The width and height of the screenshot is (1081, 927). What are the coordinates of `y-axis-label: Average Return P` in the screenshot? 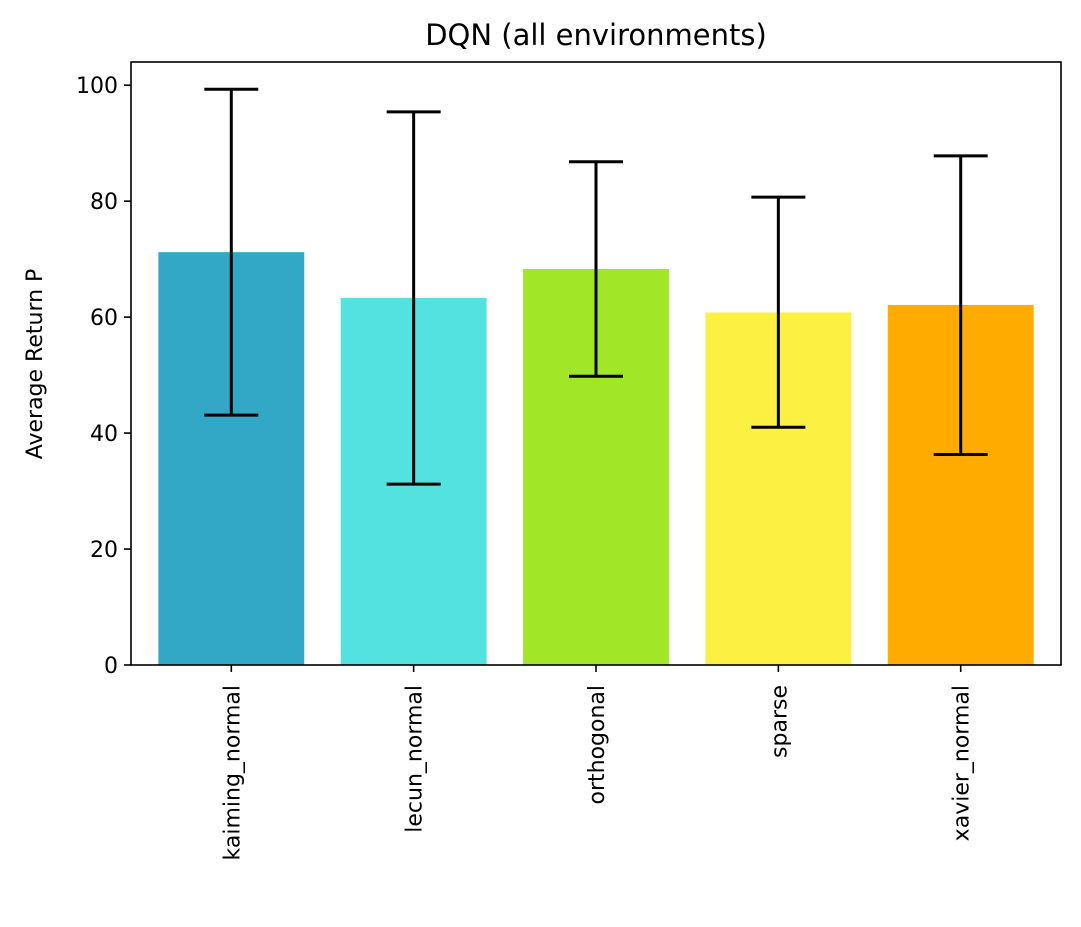 It's located at (35, 364).